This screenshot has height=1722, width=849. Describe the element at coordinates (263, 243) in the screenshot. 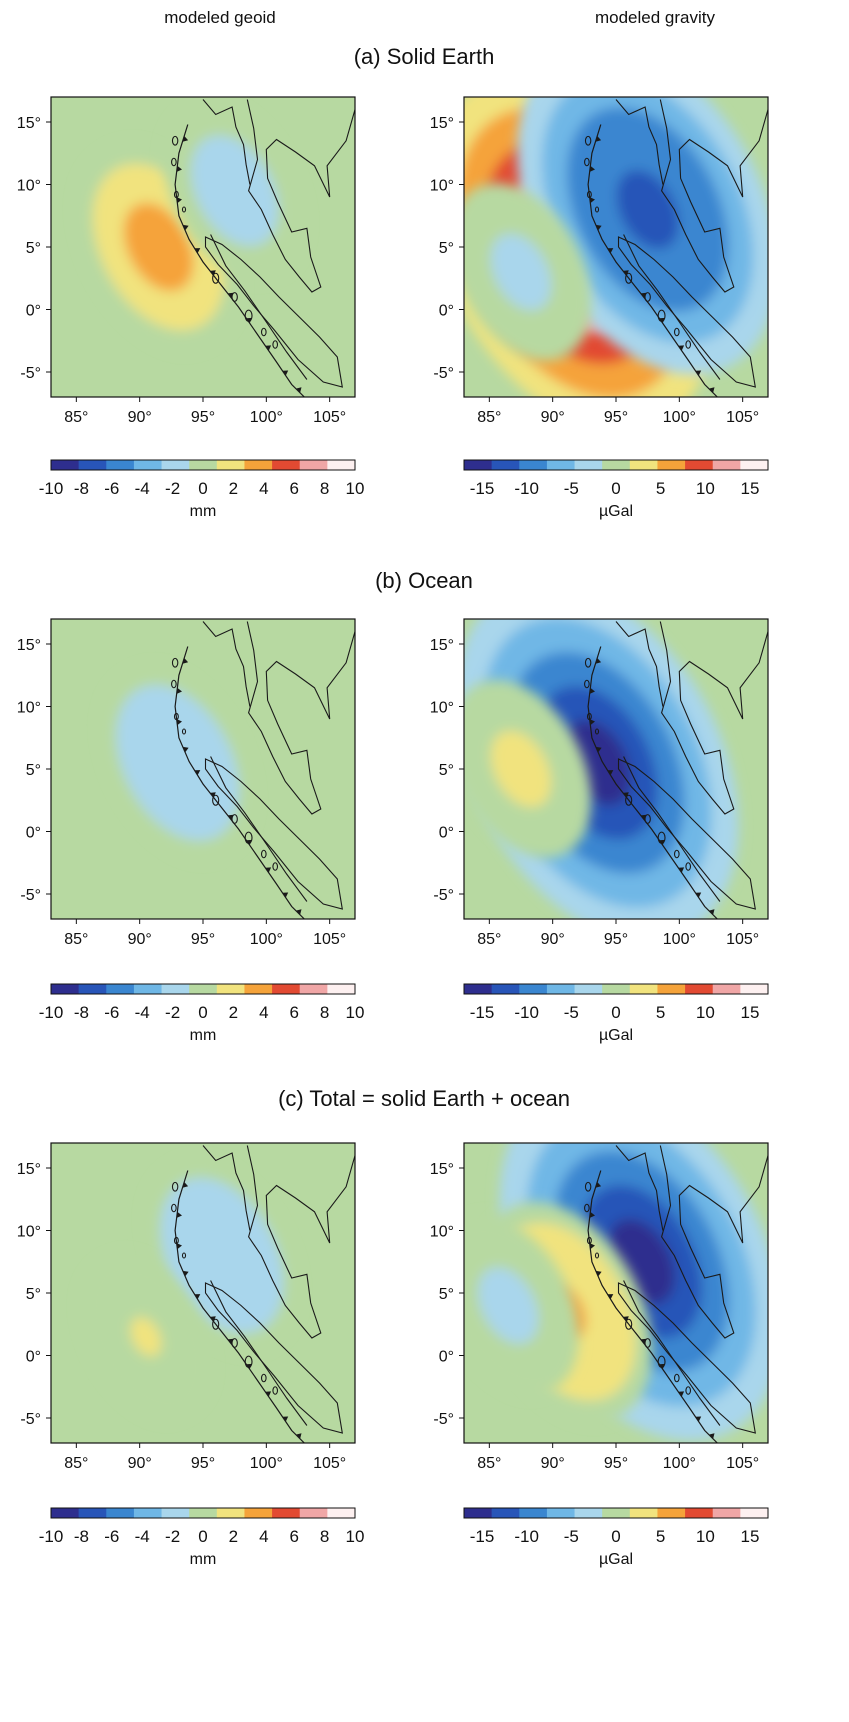

I see `coastline` at that location.